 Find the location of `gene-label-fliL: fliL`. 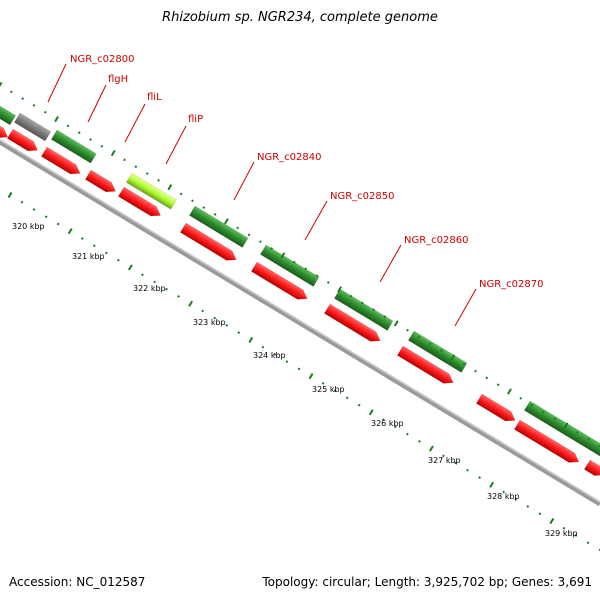

gene-label-fliL: fliL is located at coordinates (154, 97).